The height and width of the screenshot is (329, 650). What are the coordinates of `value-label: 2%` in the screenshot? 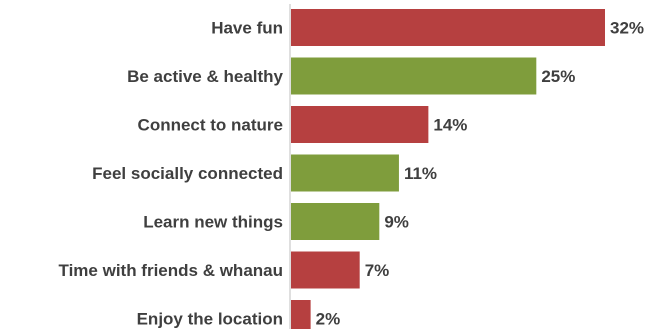 It's located at (328, 319).